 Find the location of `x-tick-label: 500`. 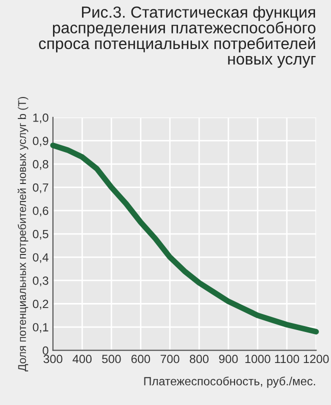

x-tick-label: 500 is located at coordinates (111, 359).